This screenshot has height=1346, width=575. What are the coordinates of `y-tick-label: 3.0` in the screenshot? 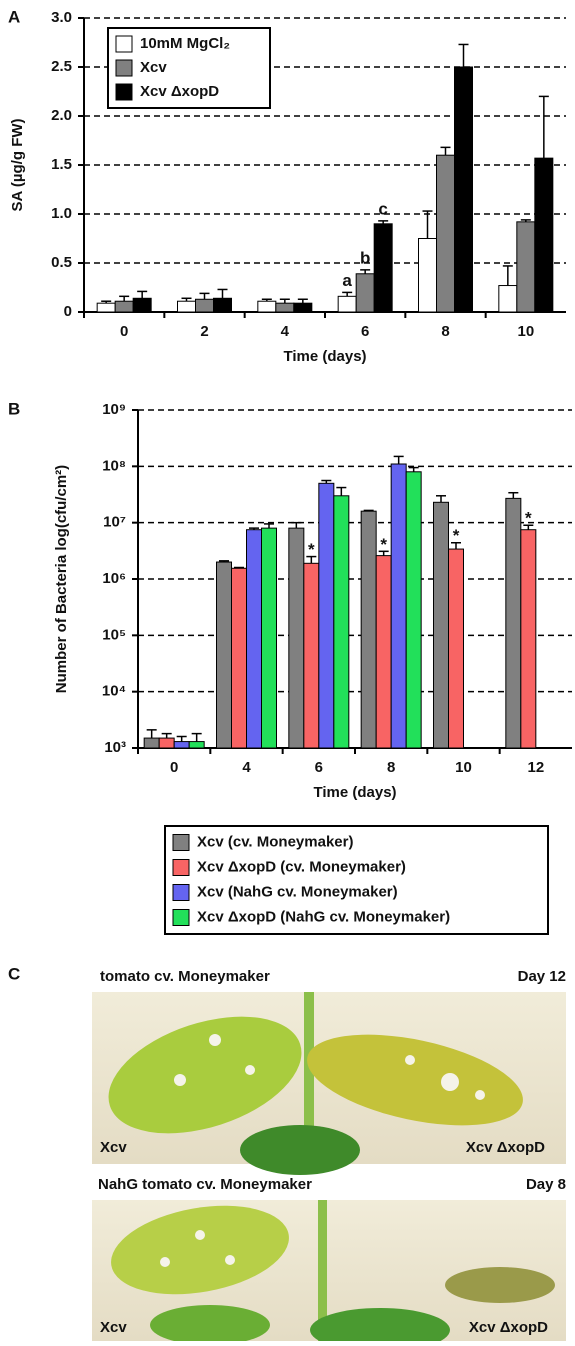 It's located at (61, 17).